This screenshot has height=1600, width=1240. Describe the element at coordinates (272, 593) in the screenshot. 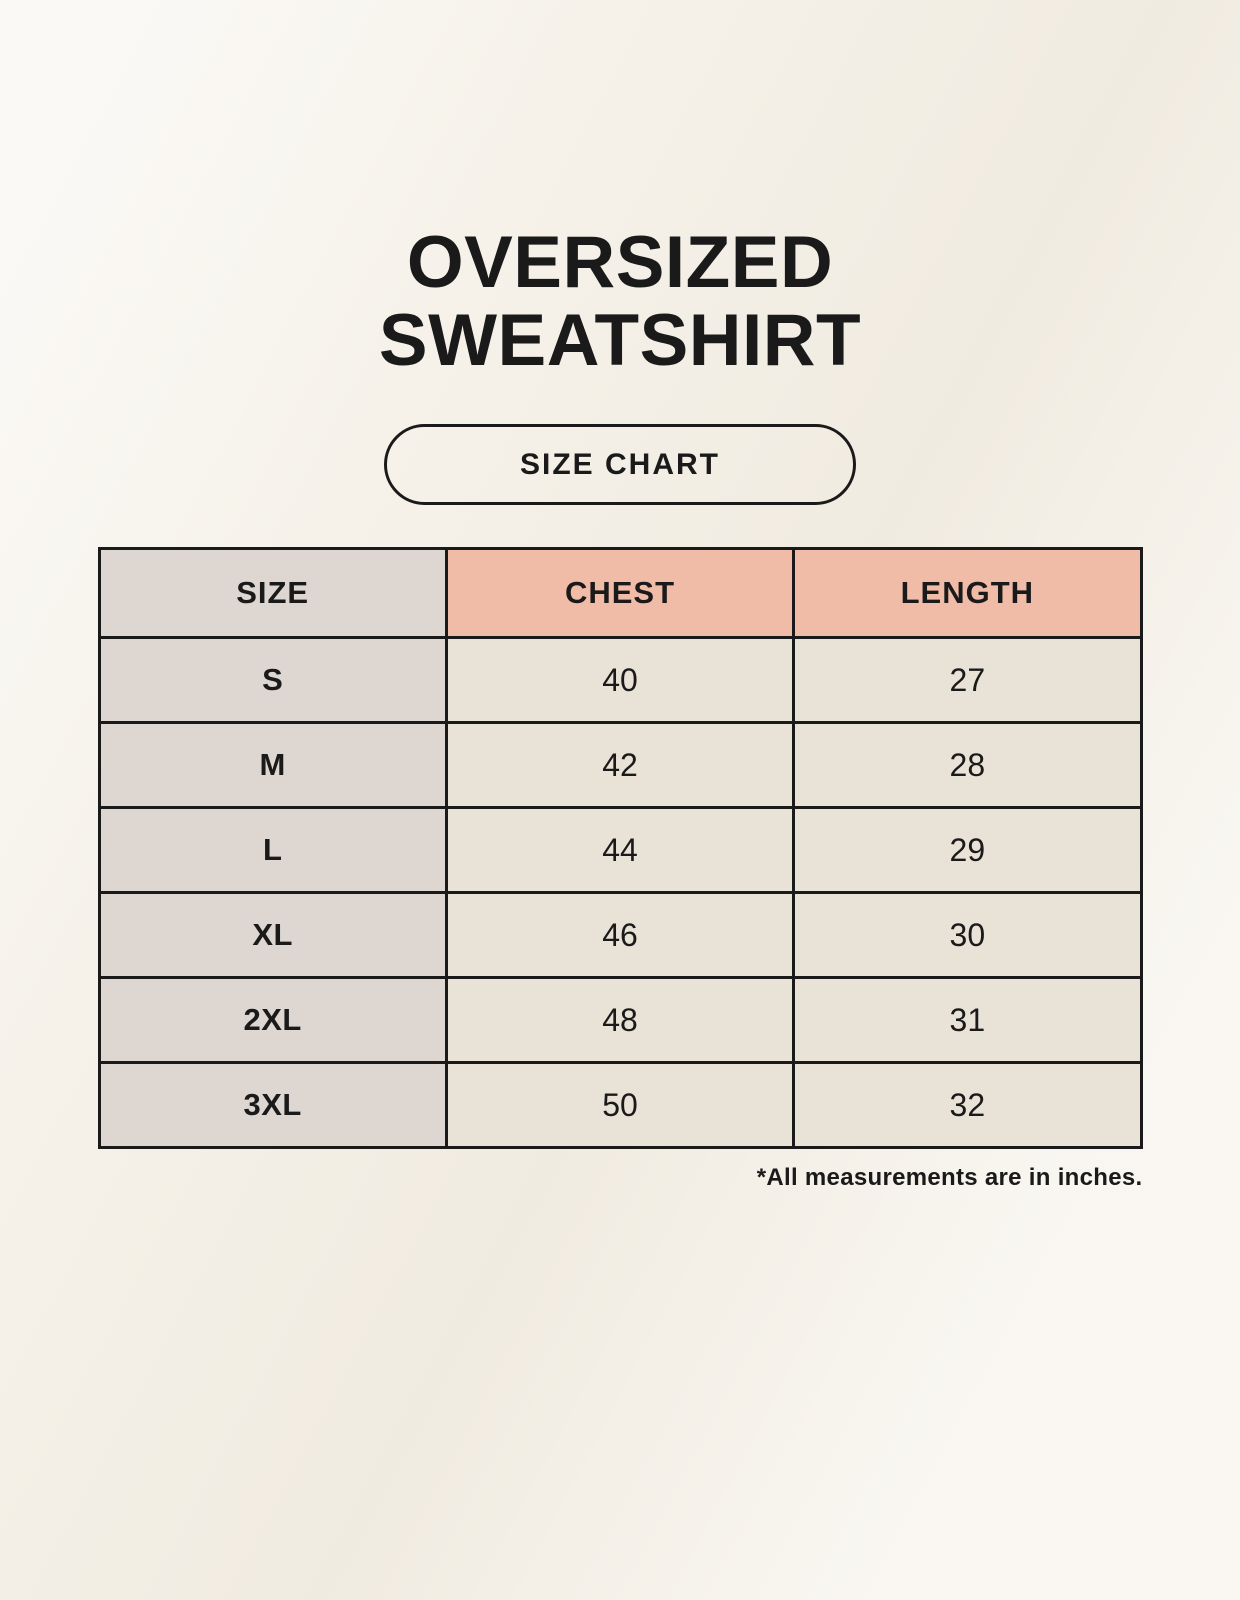

I see `column-header-size: SIZE` at that location.